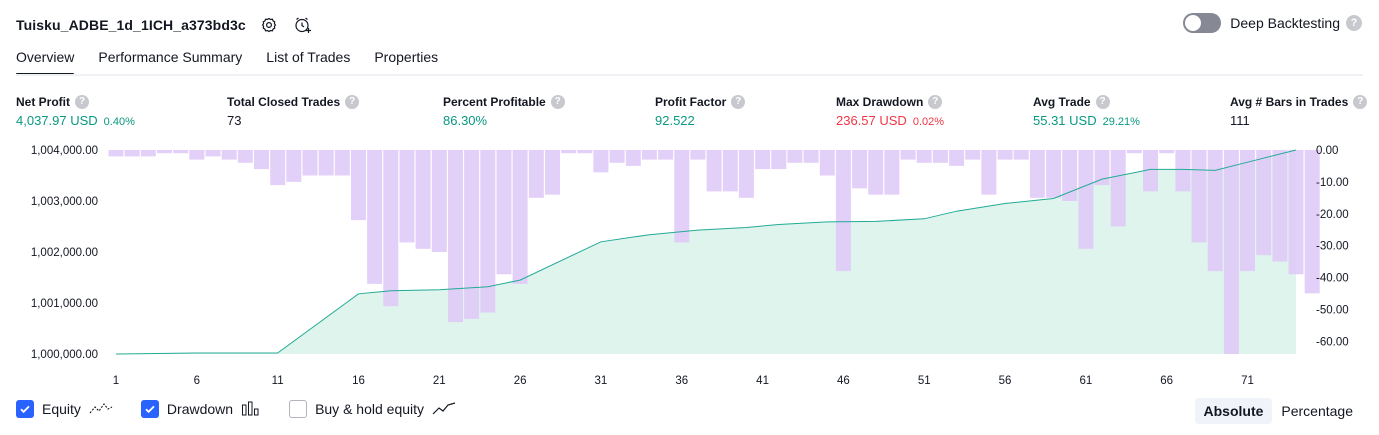  I want to click on tab-list-of-trades: List of Trades, so click(308, 57).